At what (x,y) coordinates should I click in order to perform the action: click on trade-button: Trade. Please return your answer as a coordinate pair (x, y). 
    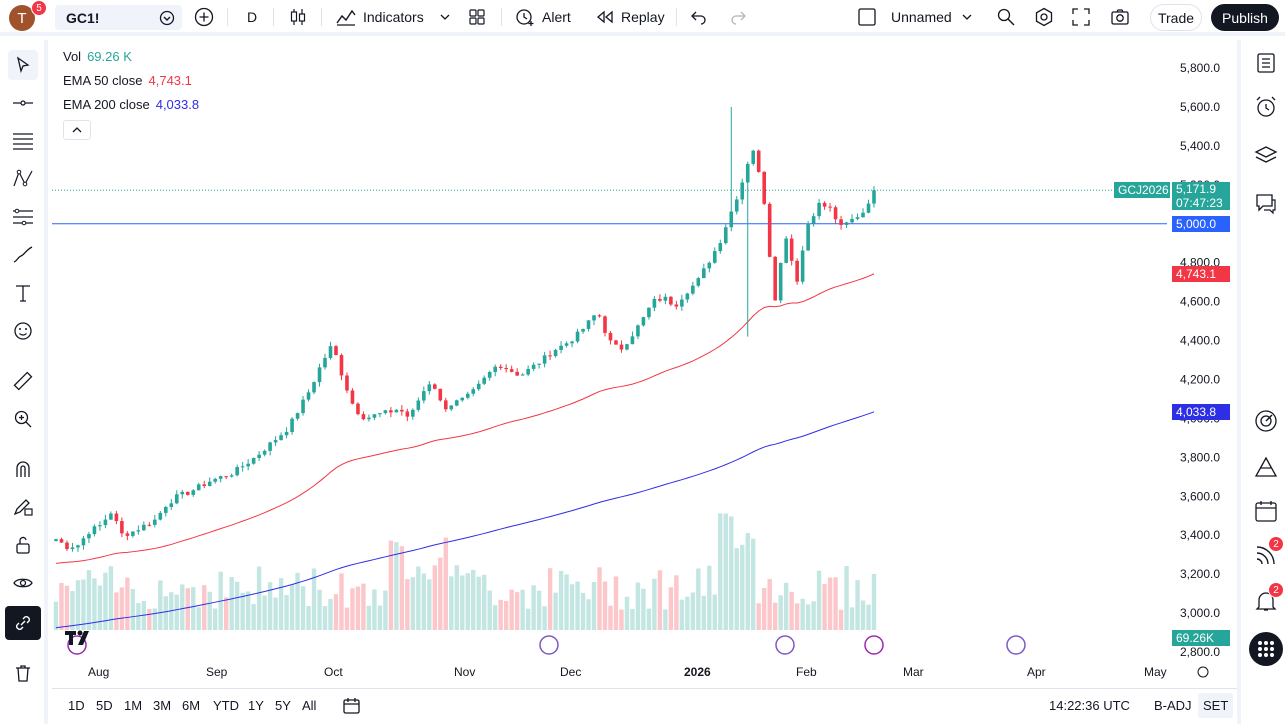
    Looking at the image, I should click on (1176, 17).